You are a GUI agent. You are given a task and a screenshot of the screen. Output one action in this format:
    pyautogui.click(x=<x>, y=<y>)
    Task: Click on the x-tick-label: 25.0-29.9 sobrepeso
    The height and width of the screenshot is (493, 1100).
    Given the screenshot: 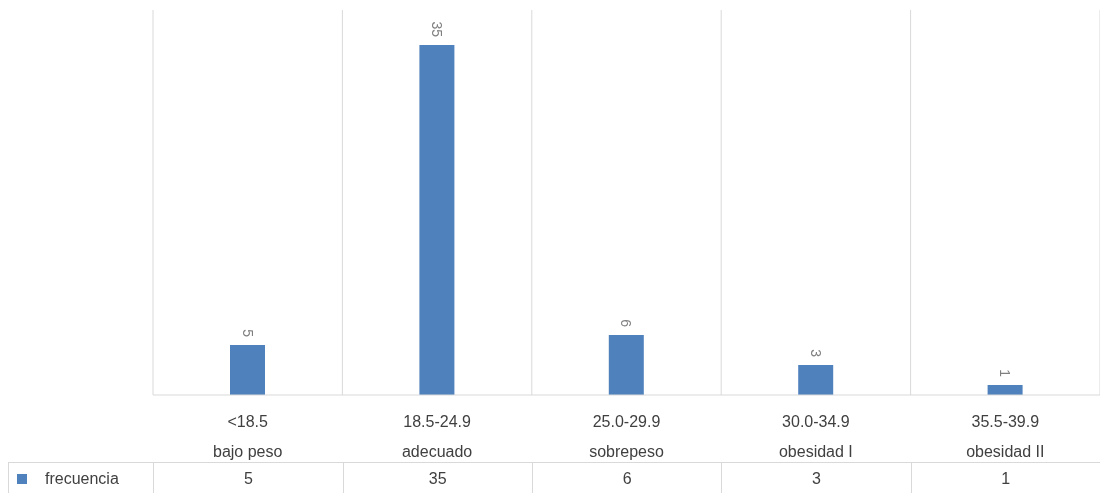 What is the action you would take?
    pyautogui.click(x=626, y=436)
    